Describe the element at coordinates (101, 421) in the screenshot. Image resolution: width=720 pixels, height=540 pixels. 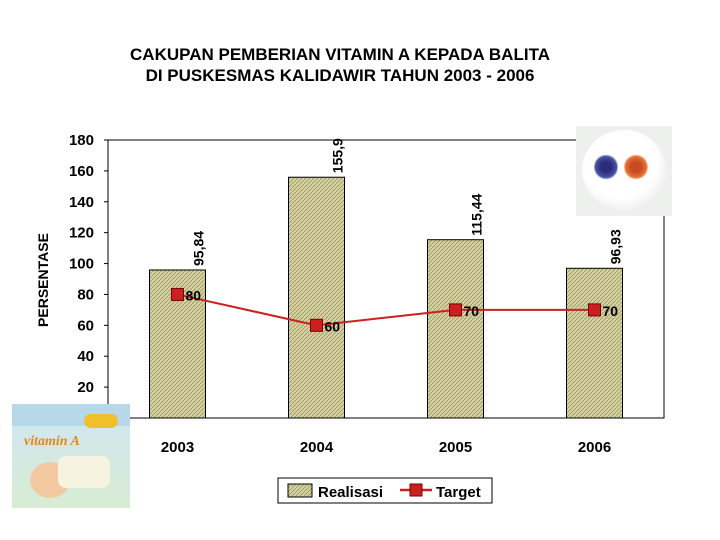
I see `poster-capsule` at that location.